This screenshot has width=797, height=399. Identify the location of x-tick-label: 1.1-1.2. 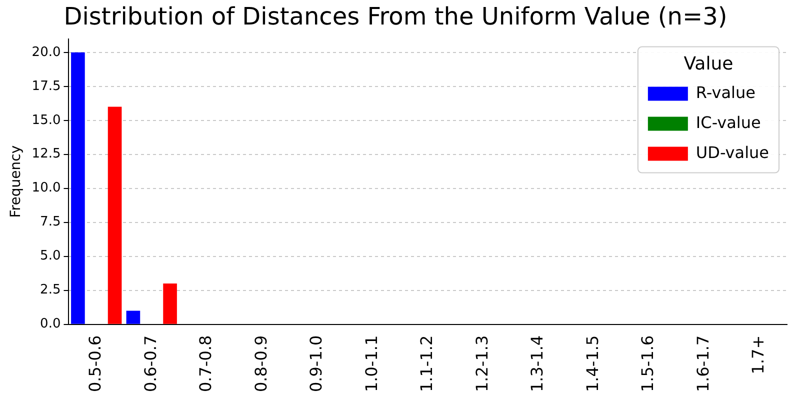
(426, 363).